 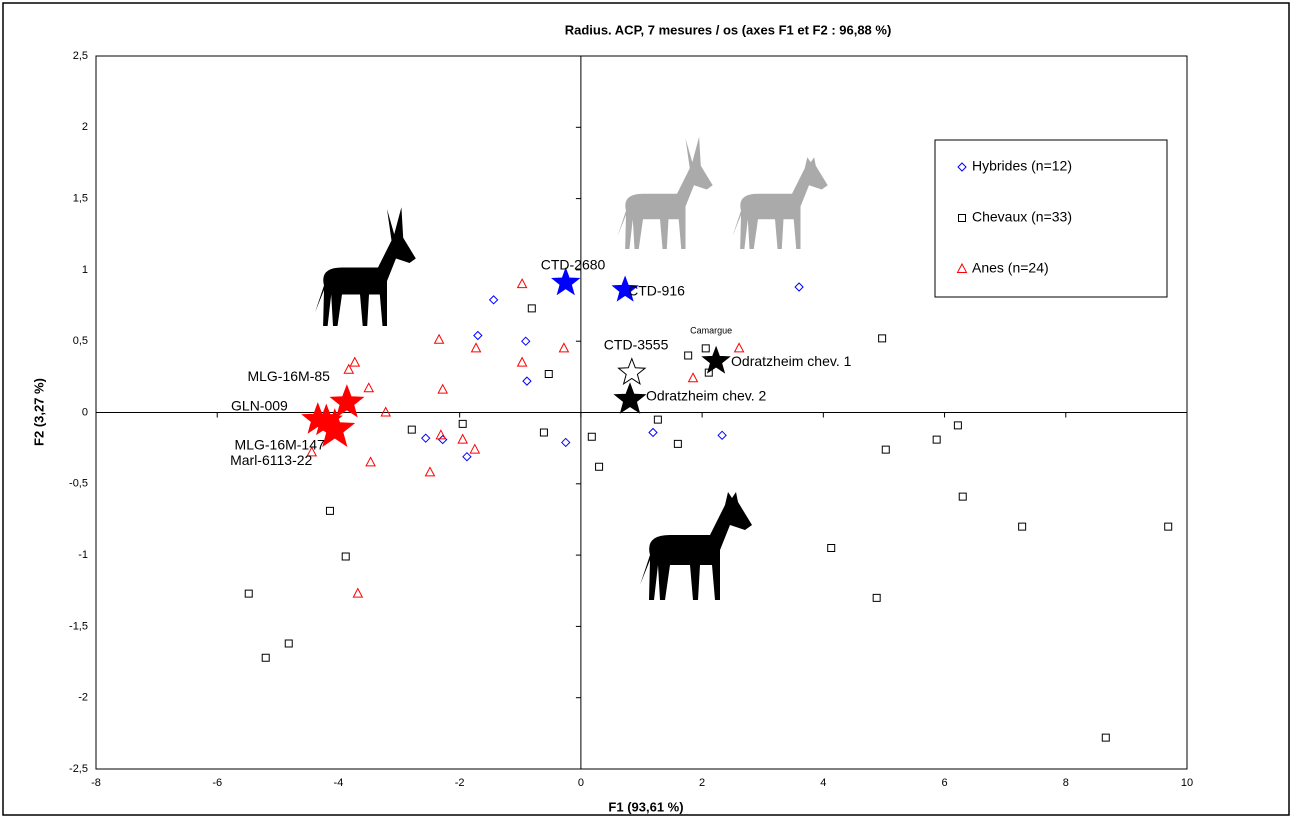 What do you see at coordinates (706, 395) in the screenshot?
I see `specimen-label: Odratzheim chev. 2` at bounding box center [706, 395].